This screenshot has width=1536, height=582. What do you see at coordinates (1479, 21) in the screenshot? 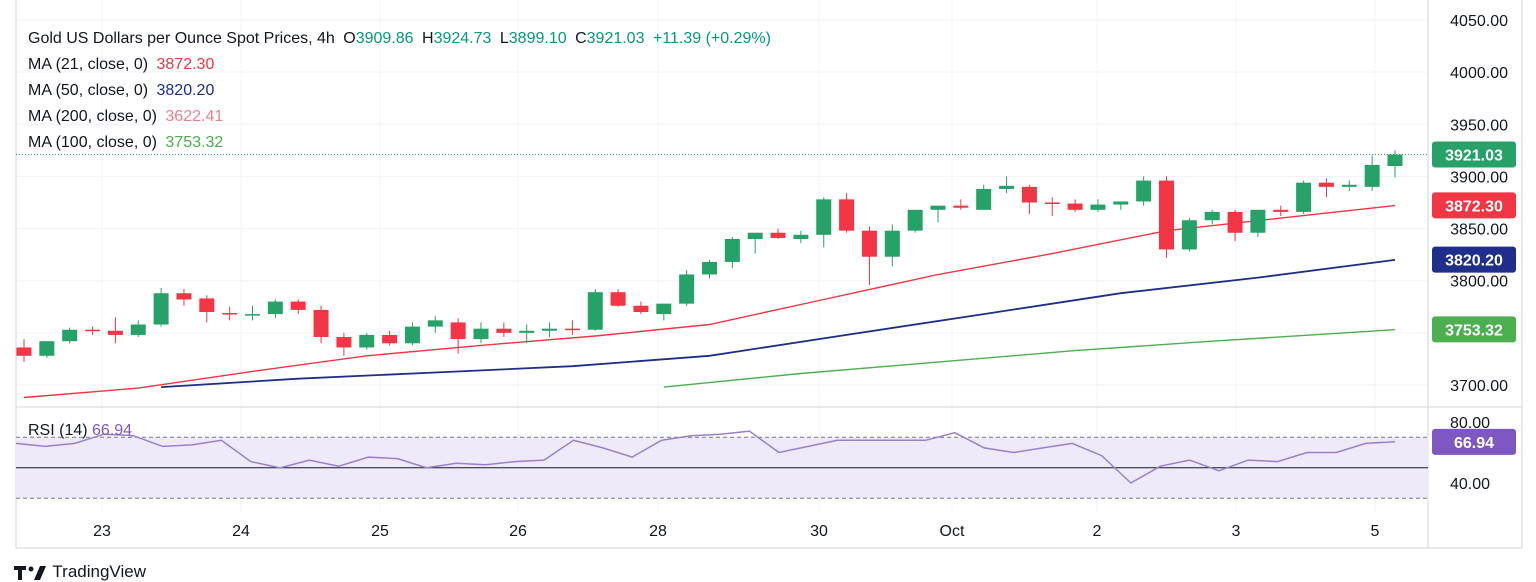
I see `price-tick-label: 4050.00` at bounding box center [1479, 21].